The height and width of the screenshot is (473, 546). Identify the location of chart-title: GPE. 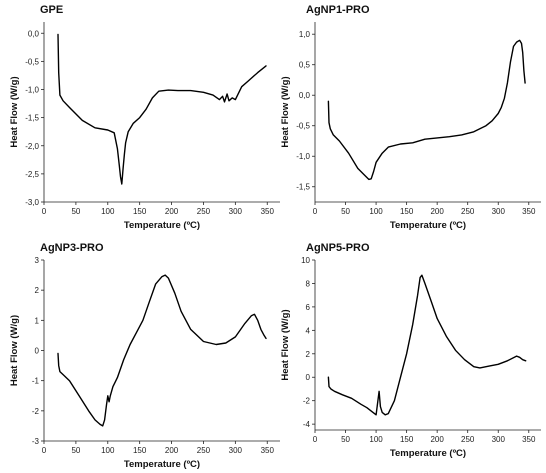
(51, 10).